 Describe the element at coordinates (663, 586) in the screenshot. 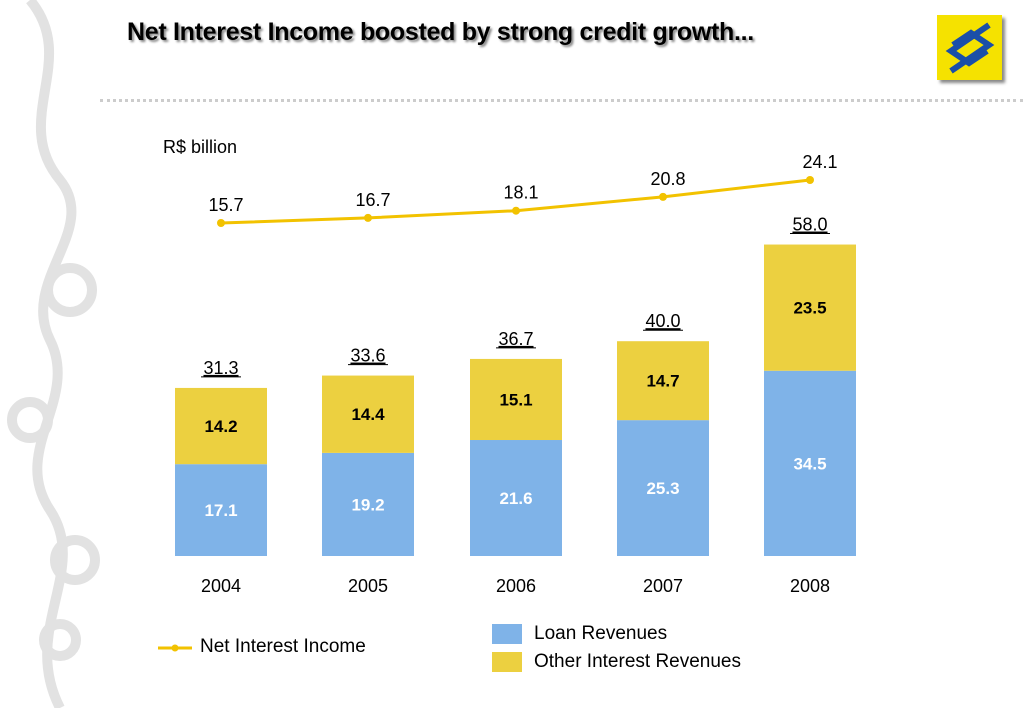

I see `x-tick-2007: 2007` at that location.